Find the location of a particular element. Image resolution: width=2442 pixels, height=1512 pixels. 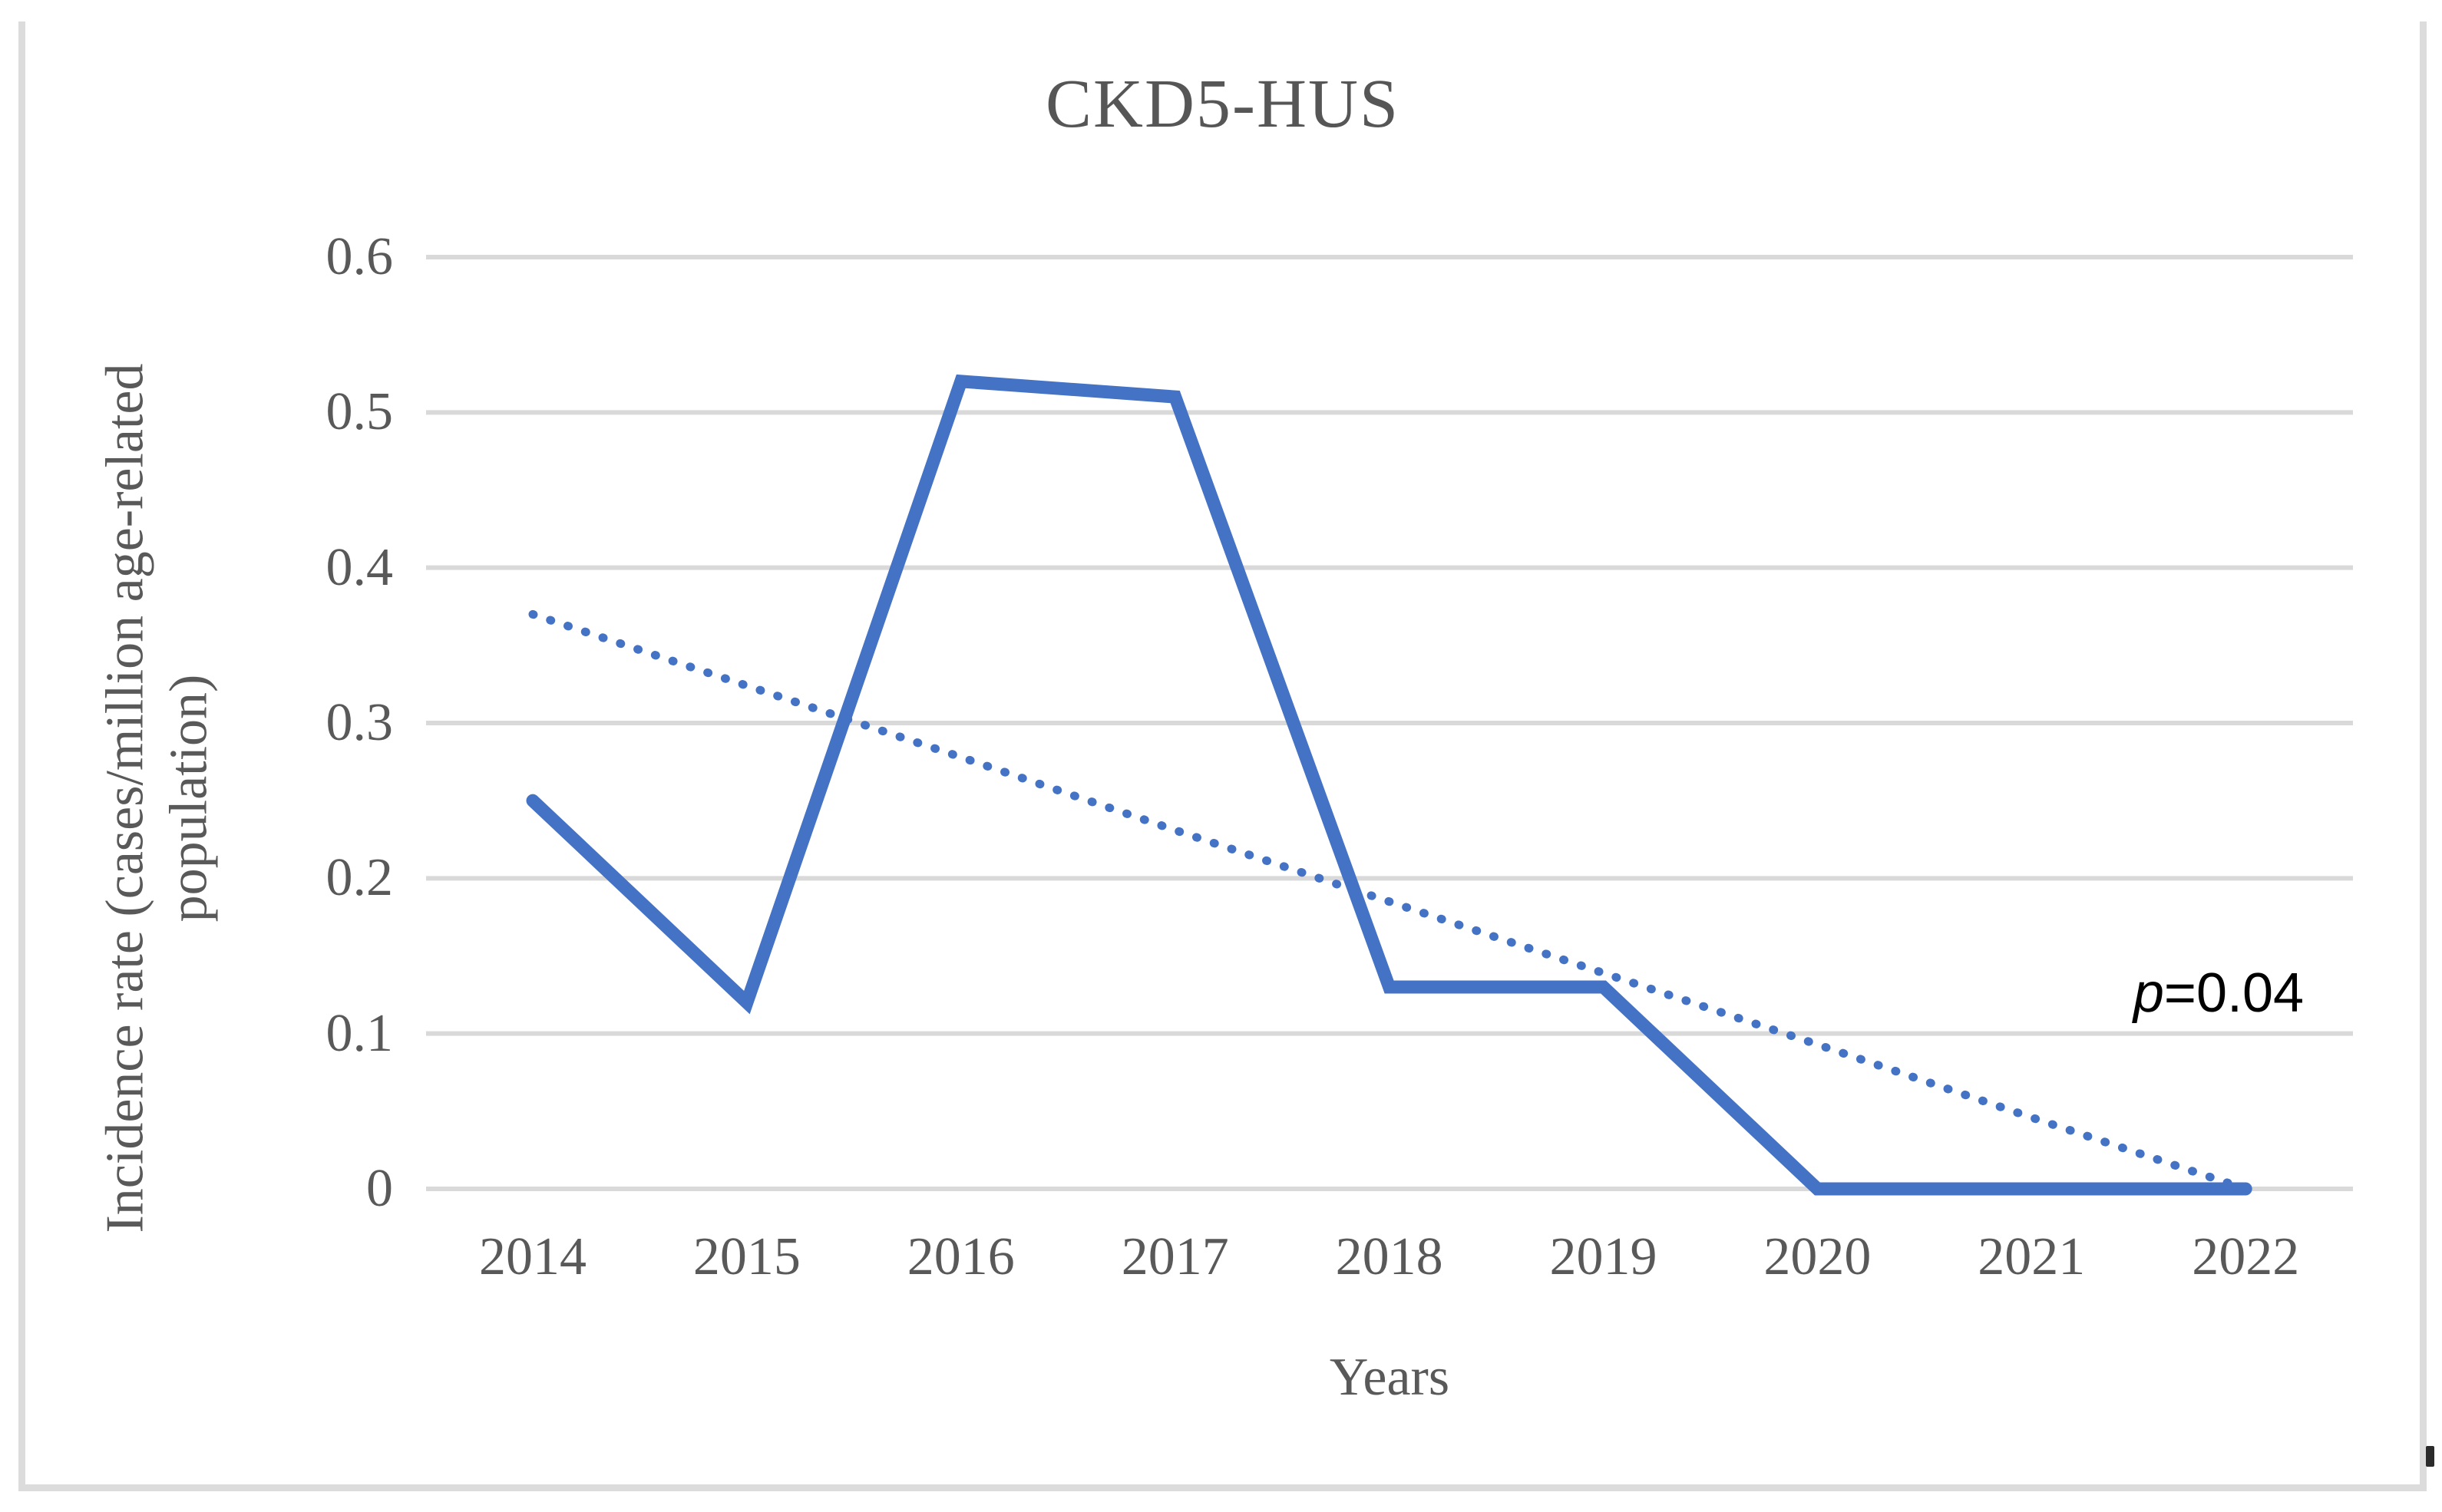

y-tick-label: 0.2 is located at coordinates (359, 878).